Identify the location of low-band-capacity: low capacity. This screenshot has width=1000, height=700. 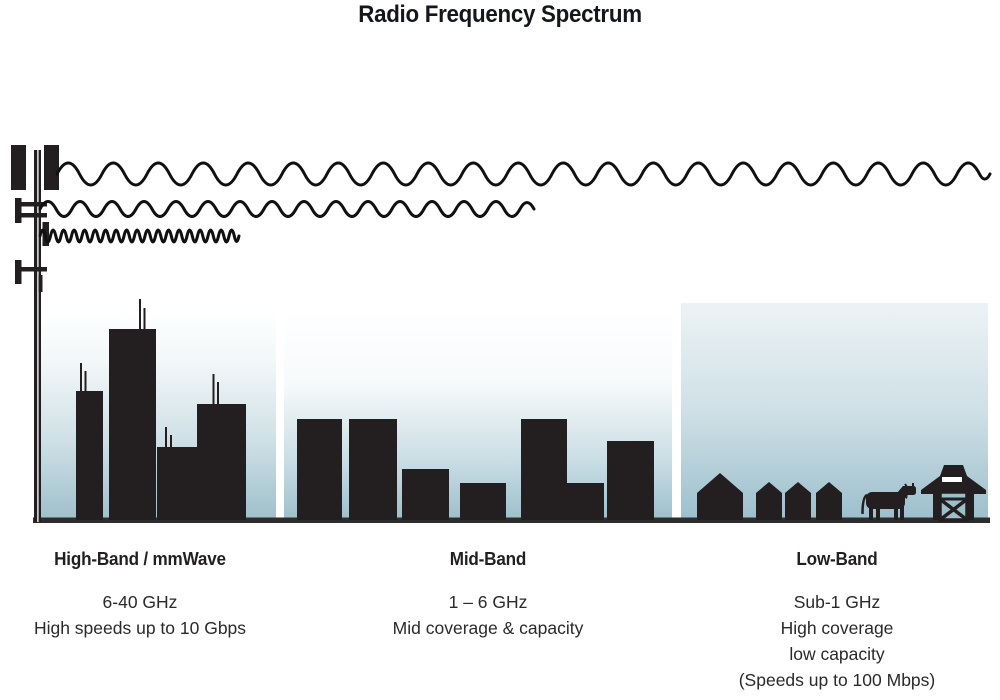
(837, 654).